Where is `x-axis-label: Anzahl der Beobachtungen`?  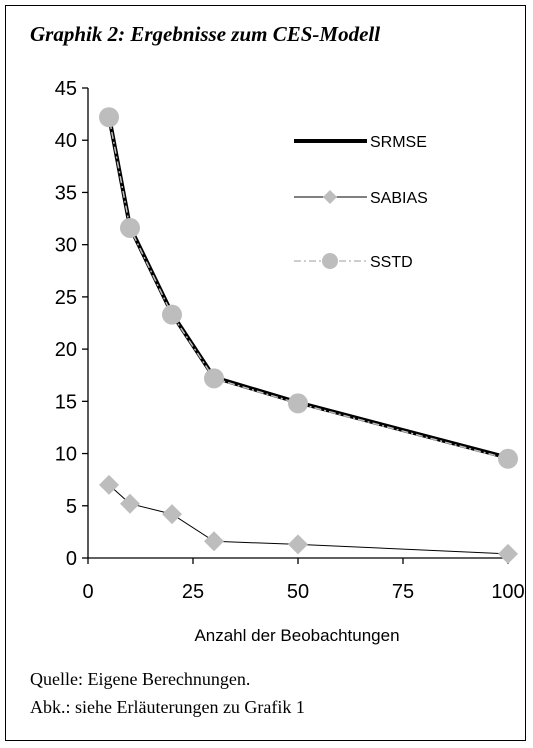
x-axis-label: Anzahl der Beobachtungen is located at coordinates (296, 635).